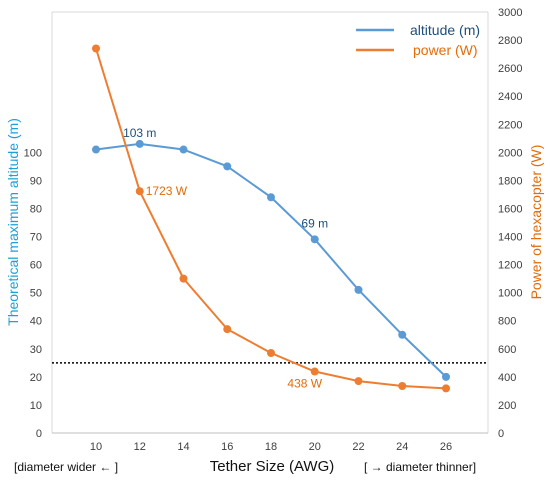 Image resolution: width=550 pixels, height=481 pixels. I want to click on legend: altitude (m) power (W), so click(418, 40).